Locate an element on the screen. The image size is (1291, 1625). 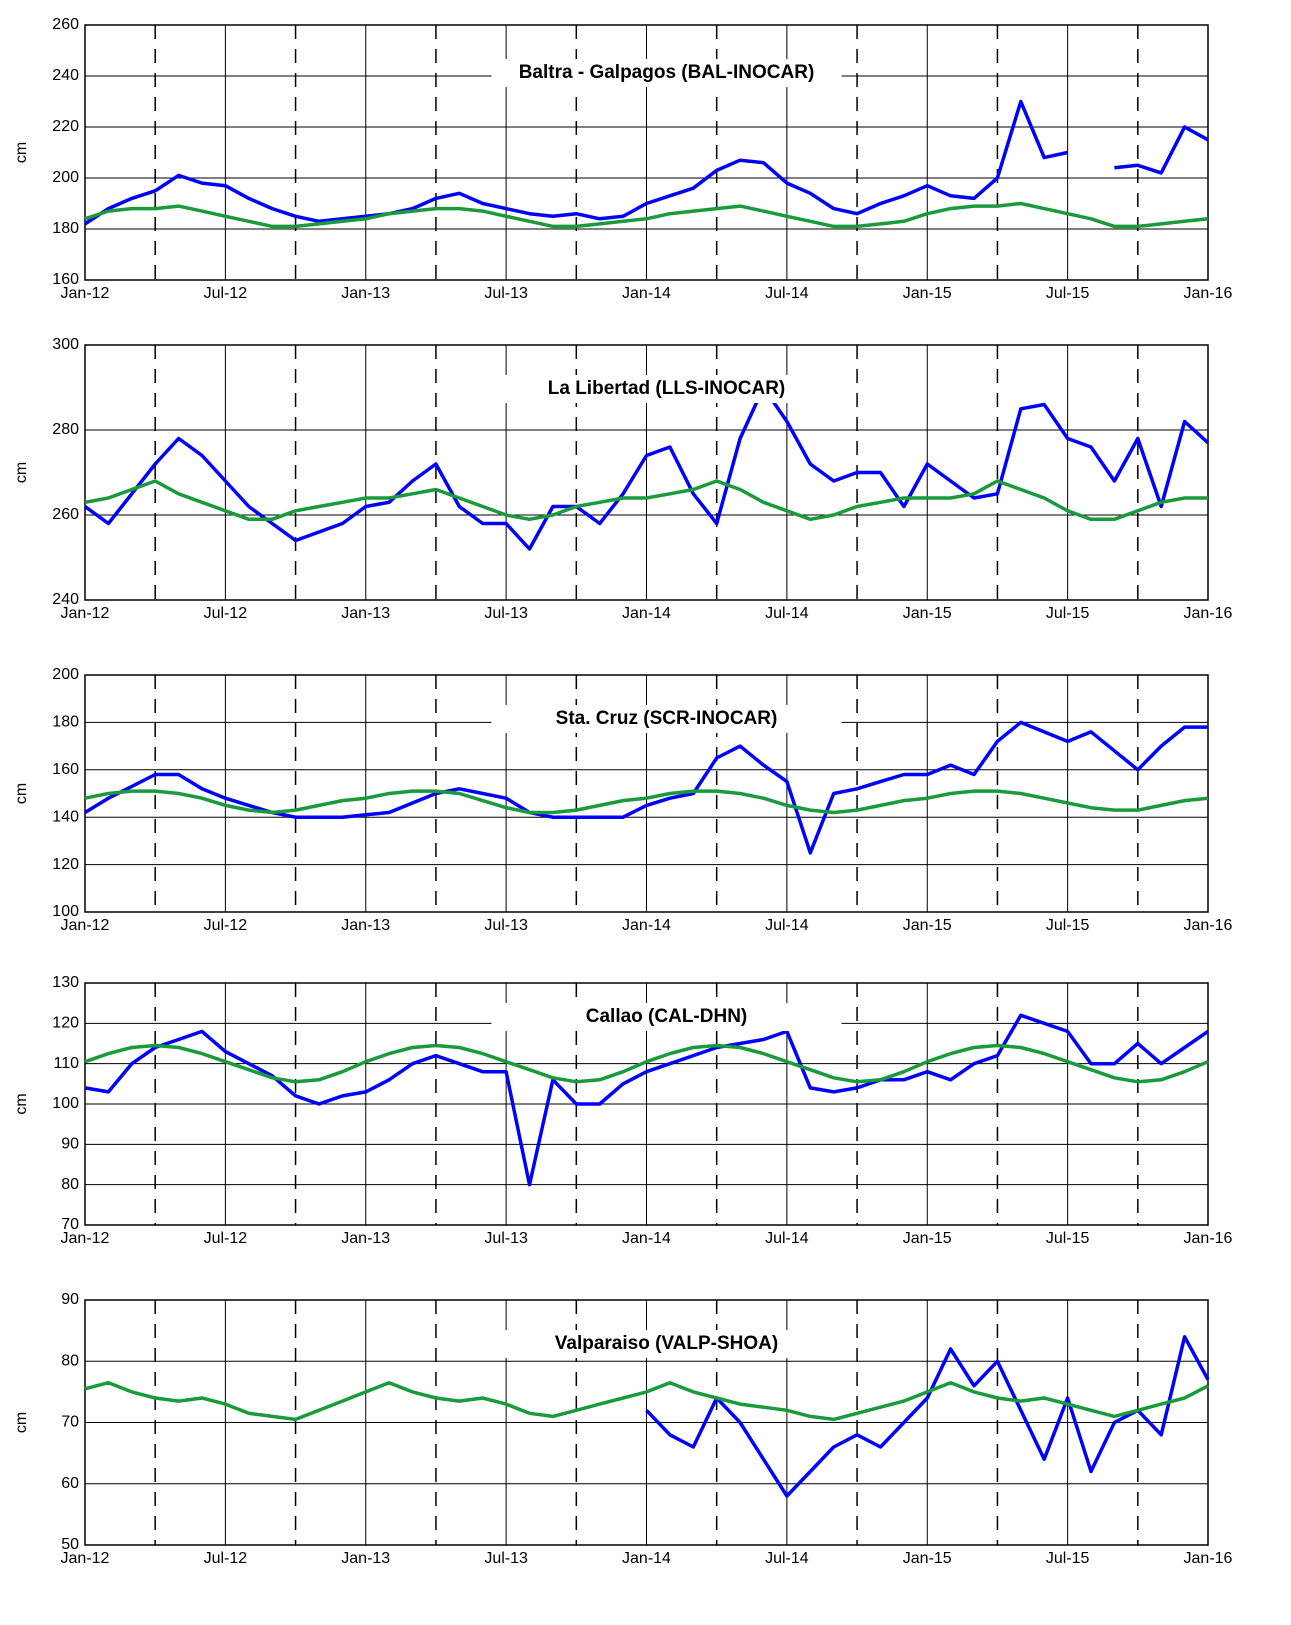
chart-title: La Libertad (LLS-INOCAR) is located at coordinates (667, 388).